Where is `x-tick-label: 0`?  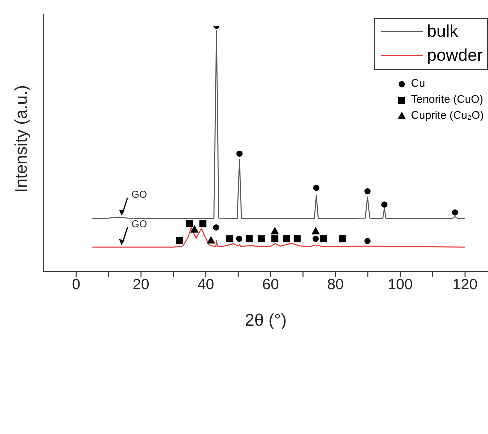
x-tick-label: 0 is located at coordinates (76, 285).